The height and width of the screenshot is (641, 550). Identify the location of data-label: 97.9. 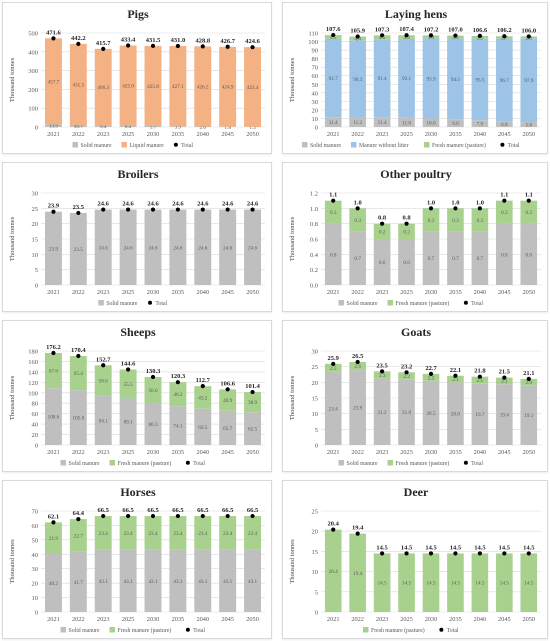
(528, 81).